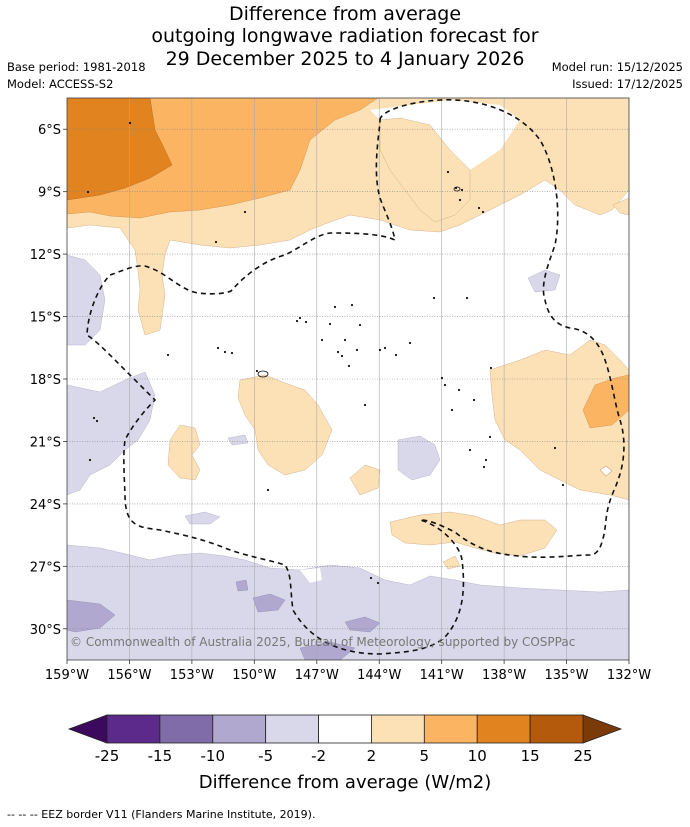 This screenshot has width=690, height=827. What do you see at coordinates (504, 675) in the screenshot?
I see `x-tick-label: 138°W` at bounding box center [504, 675].